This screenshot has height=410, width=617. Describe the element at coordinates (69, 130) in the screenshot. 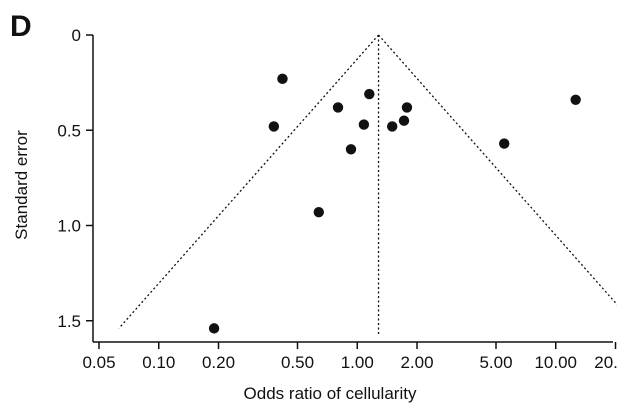

I see `y-tick-label: 0.5` at that location.